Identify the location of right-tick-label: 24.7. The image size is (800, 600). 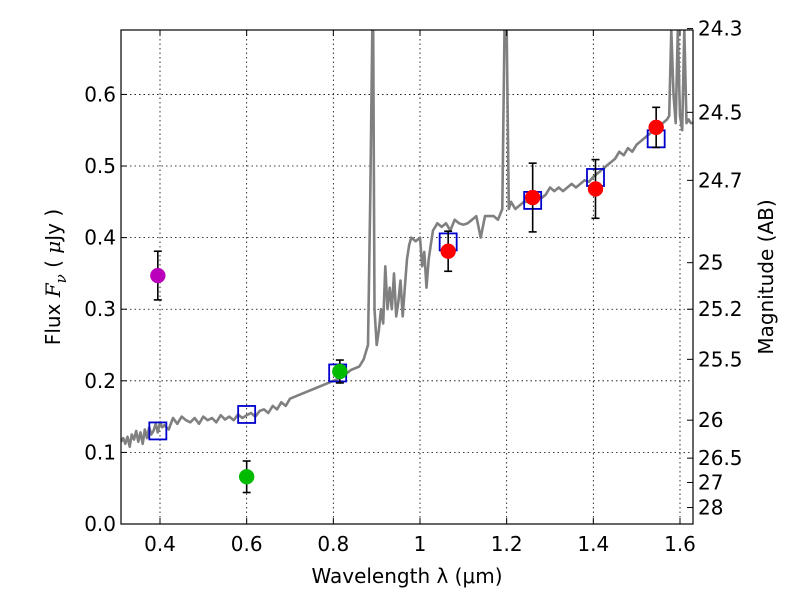
(720, 180).